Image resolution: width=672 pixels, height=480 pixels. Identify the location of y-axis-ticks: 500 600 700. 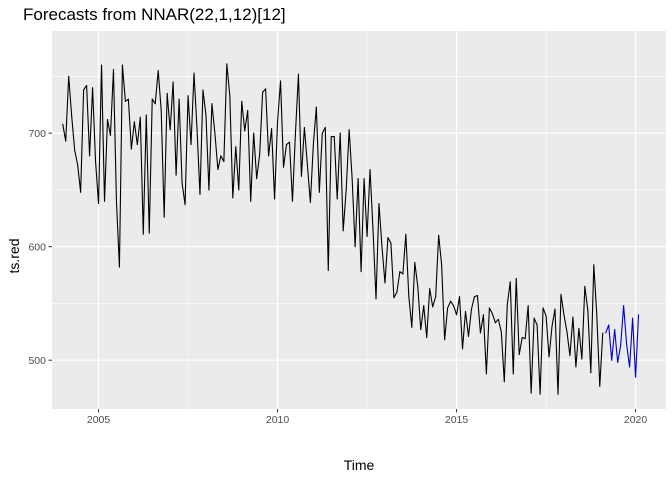
(40, 247).